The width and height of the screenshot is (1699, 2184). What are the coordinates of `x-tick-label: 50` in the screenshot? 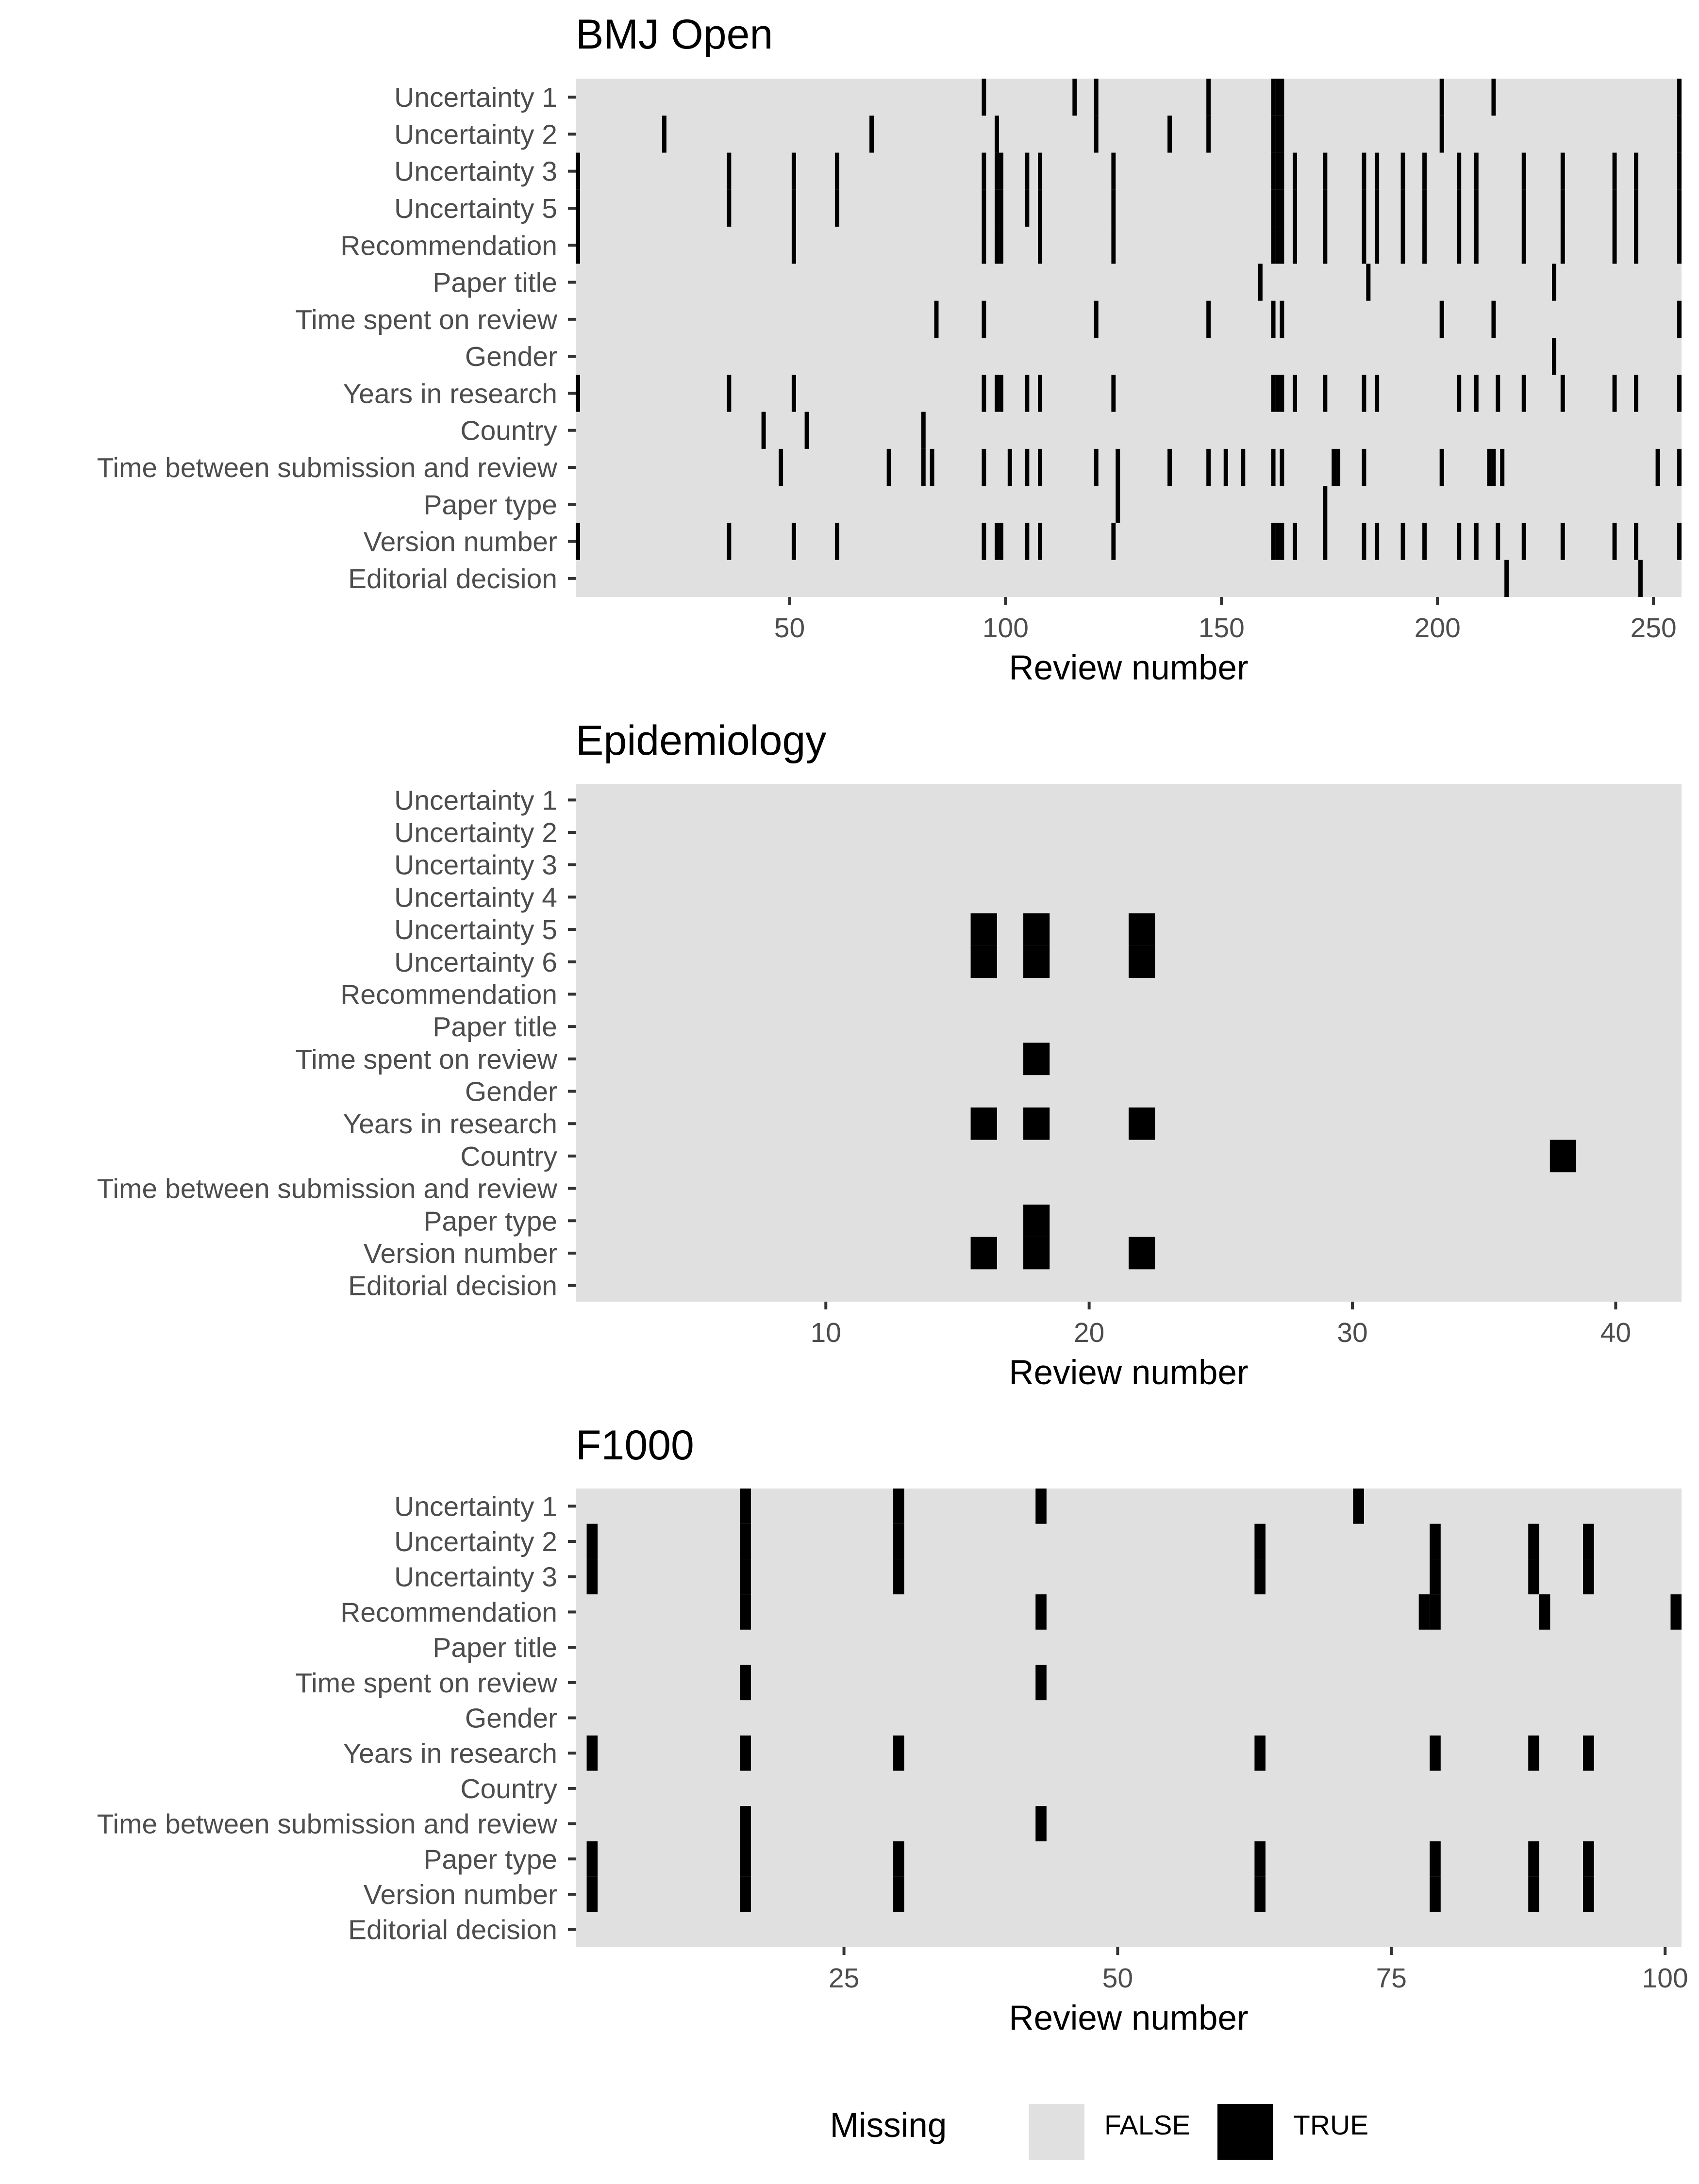 It's located at (1117, 1978).